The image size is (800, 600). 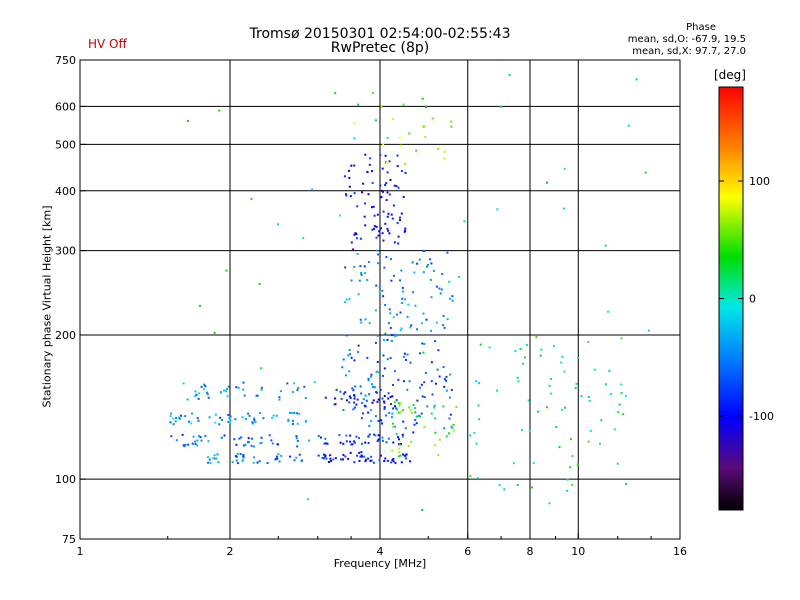 I want to click on phase-stats-o: mean, sd,O: -67.9, 19.5, so click(x=686, y=39).